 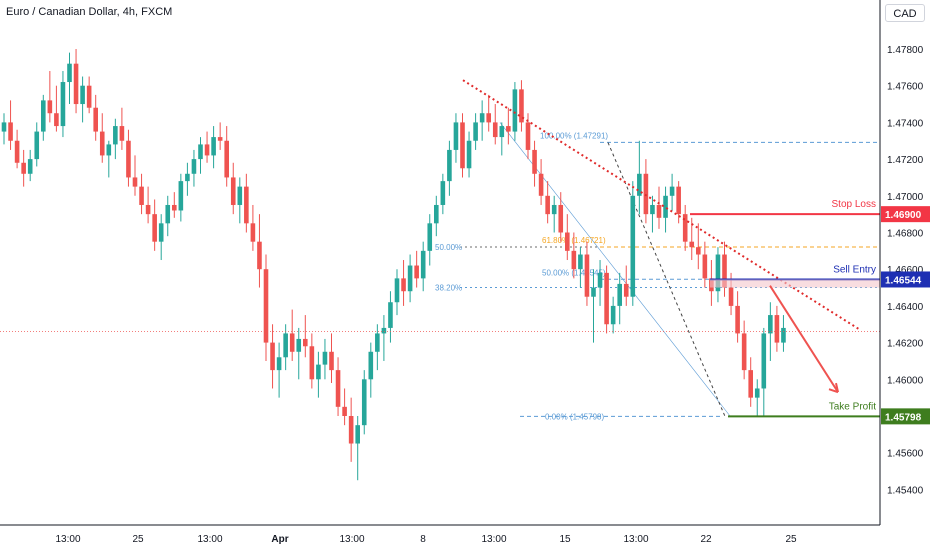 I want to click on y-tick-label: 1.46800, so click(x=905, y=234).